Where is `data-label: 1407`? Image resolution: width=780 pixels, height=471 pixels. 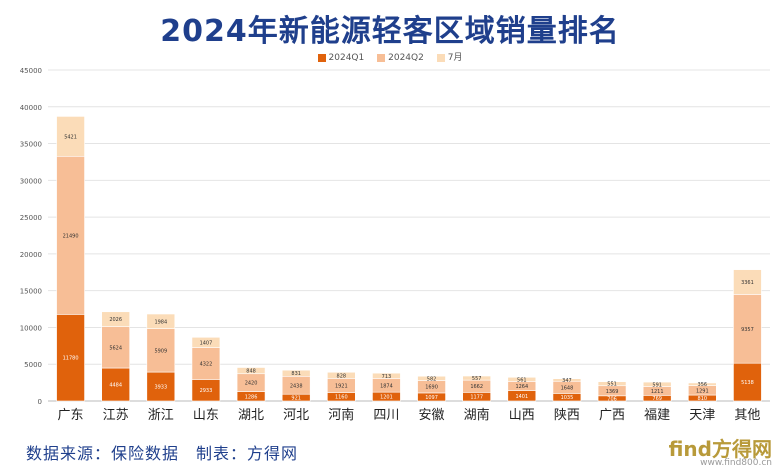 data-label: 1407 is located at coordinates (206, 343).